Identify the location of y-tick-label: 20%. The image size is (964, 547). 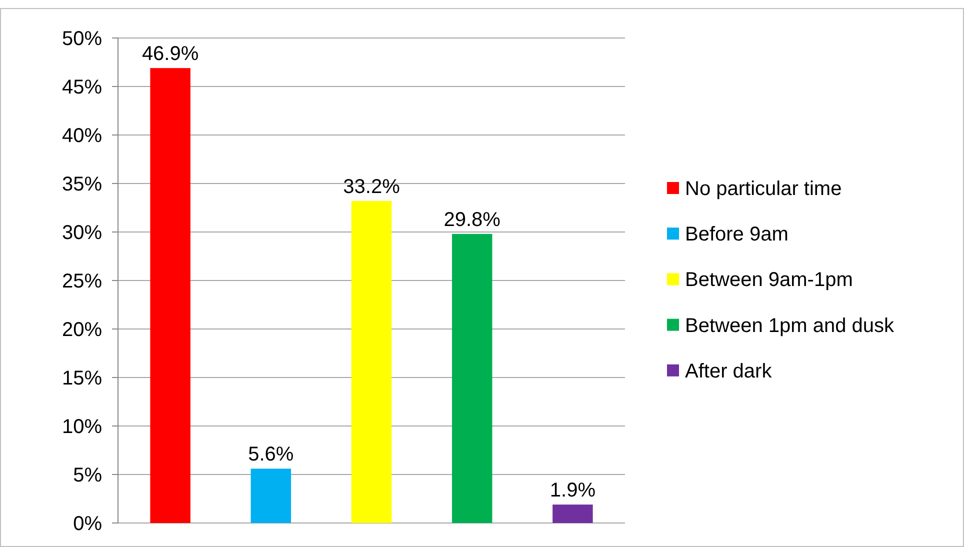
(82, 330).